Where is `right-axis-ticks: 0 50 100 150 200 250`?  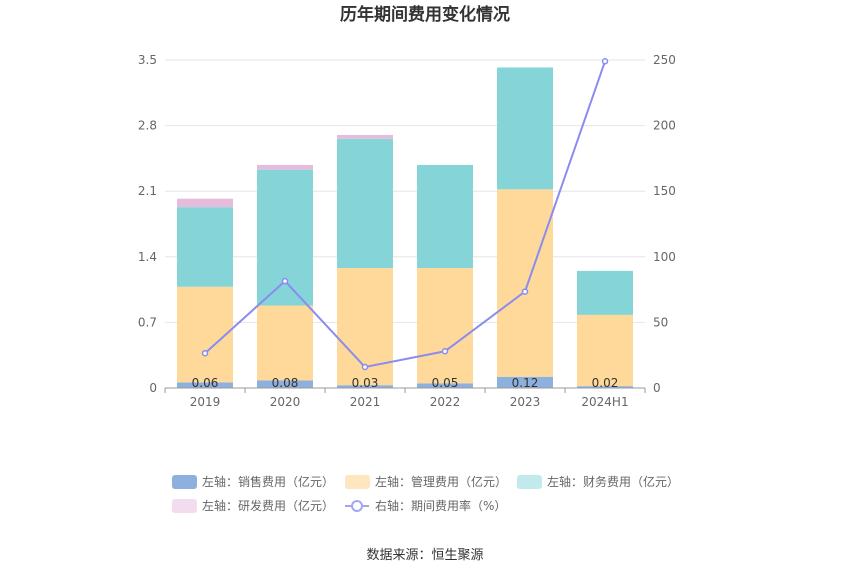
right-axis-ticks: 0 50 100 150 200 250 is located at coordinates (664, 224).